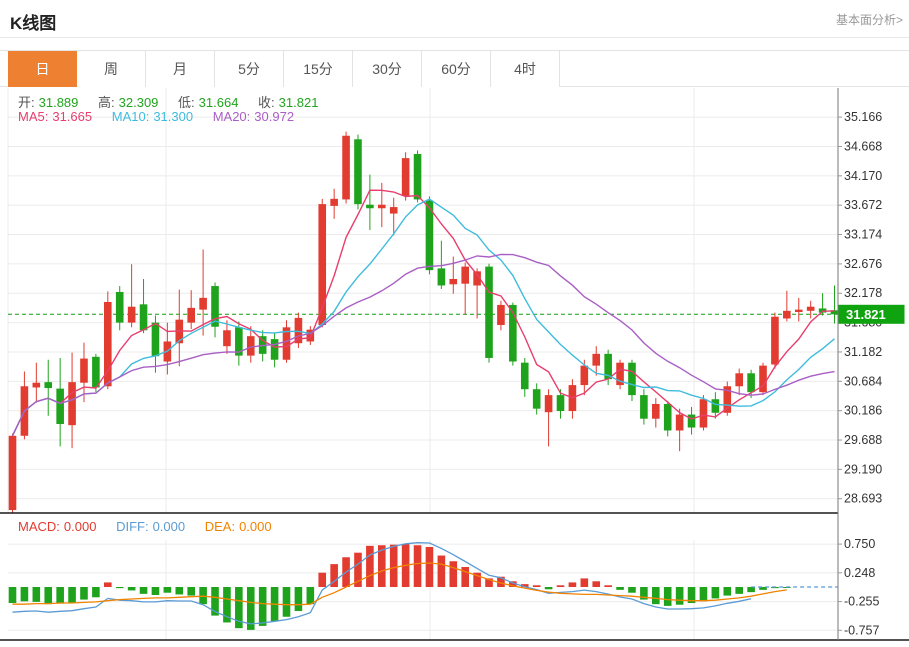 The image size is (909, 647). What do you see at coordinates (72, 116) in the screenshot?
I see `ma5-value: 31.665` at bounding box center [72, 116].